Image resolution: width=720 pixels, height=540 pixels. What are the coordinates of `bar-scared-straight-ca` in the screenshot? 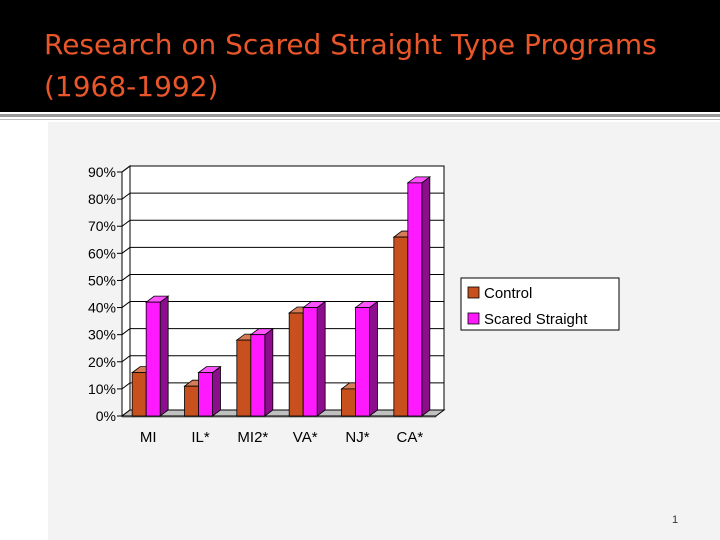 It's located at (419, 296).